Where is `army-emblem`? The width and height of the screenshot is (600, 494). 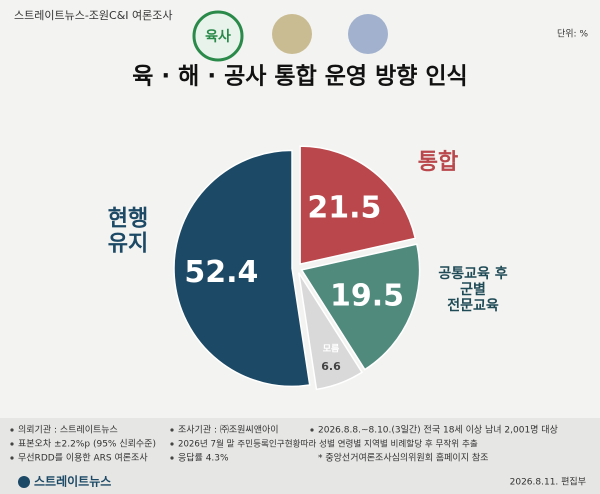 army-emblem is located at coordinates (218, 36).